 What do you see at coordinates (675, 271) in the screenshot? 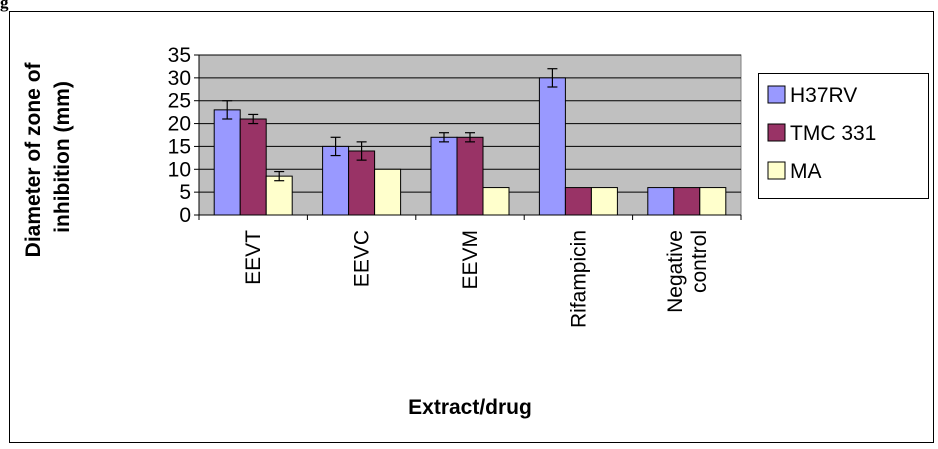
I see `x-tick-label-line: Negative` at bounding box center [675, 271].